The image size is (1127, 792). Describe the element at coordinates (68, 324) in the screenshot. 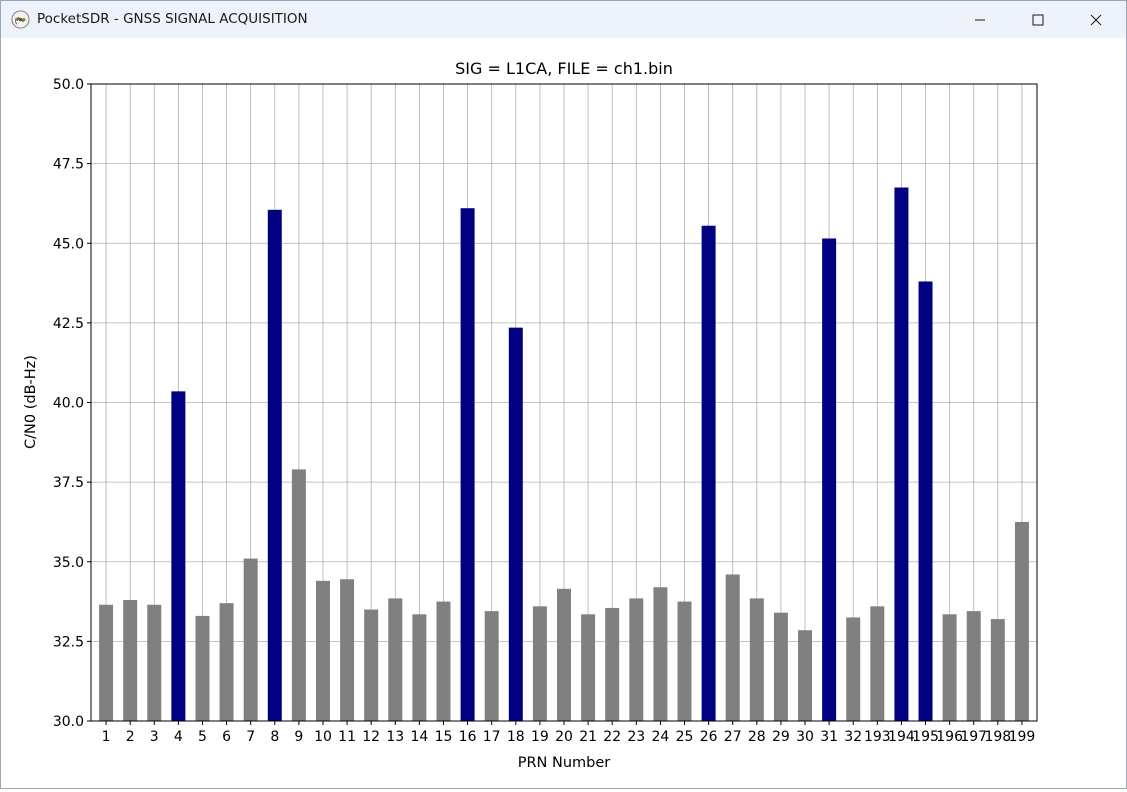

I see `y-tick-label: 42.5` at that location.